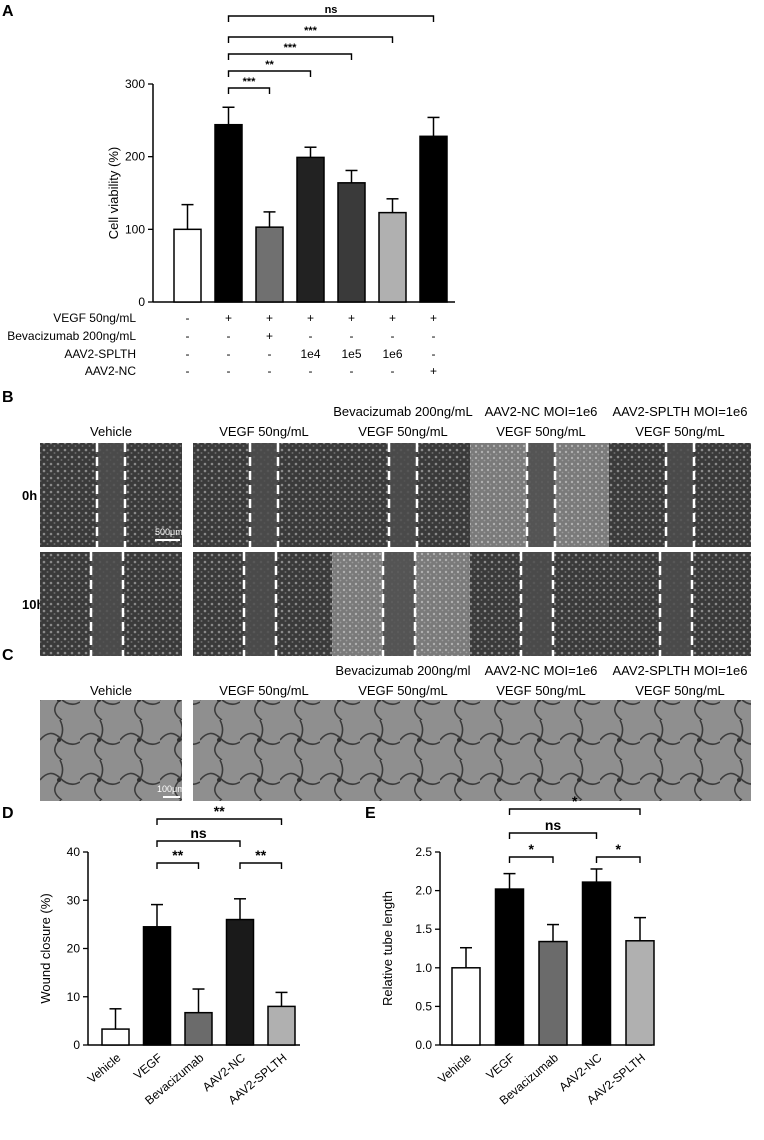 The height and width of the screenshot is (1140, 764). Describe the element at coordinates (74, 997) in the screenshot. I see `y-tick-label: 10` at that location.